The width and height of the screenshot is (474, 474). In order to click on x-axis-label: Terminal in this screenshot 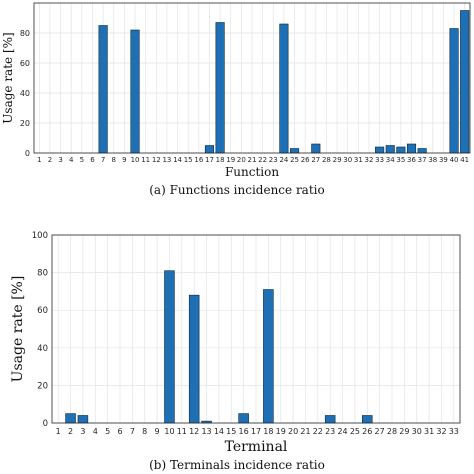, I will do `click(256, 447)`.